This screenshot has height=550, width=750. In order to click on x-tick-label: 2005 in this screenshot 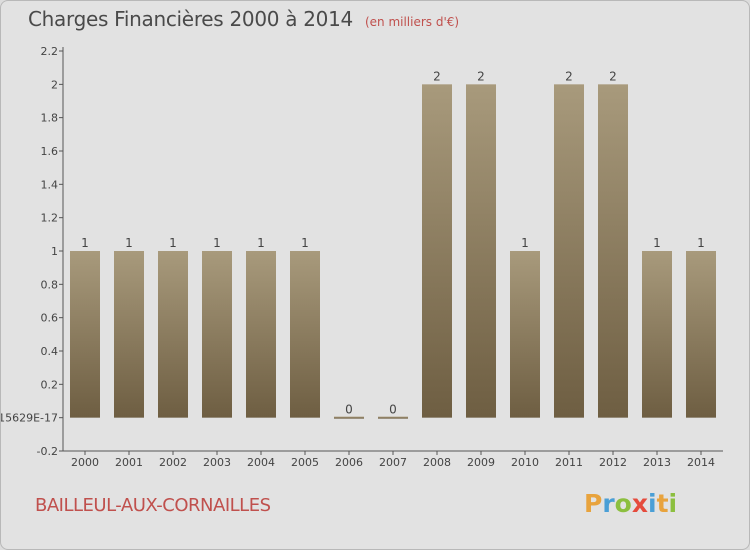, I will do `click(305, 462)`.